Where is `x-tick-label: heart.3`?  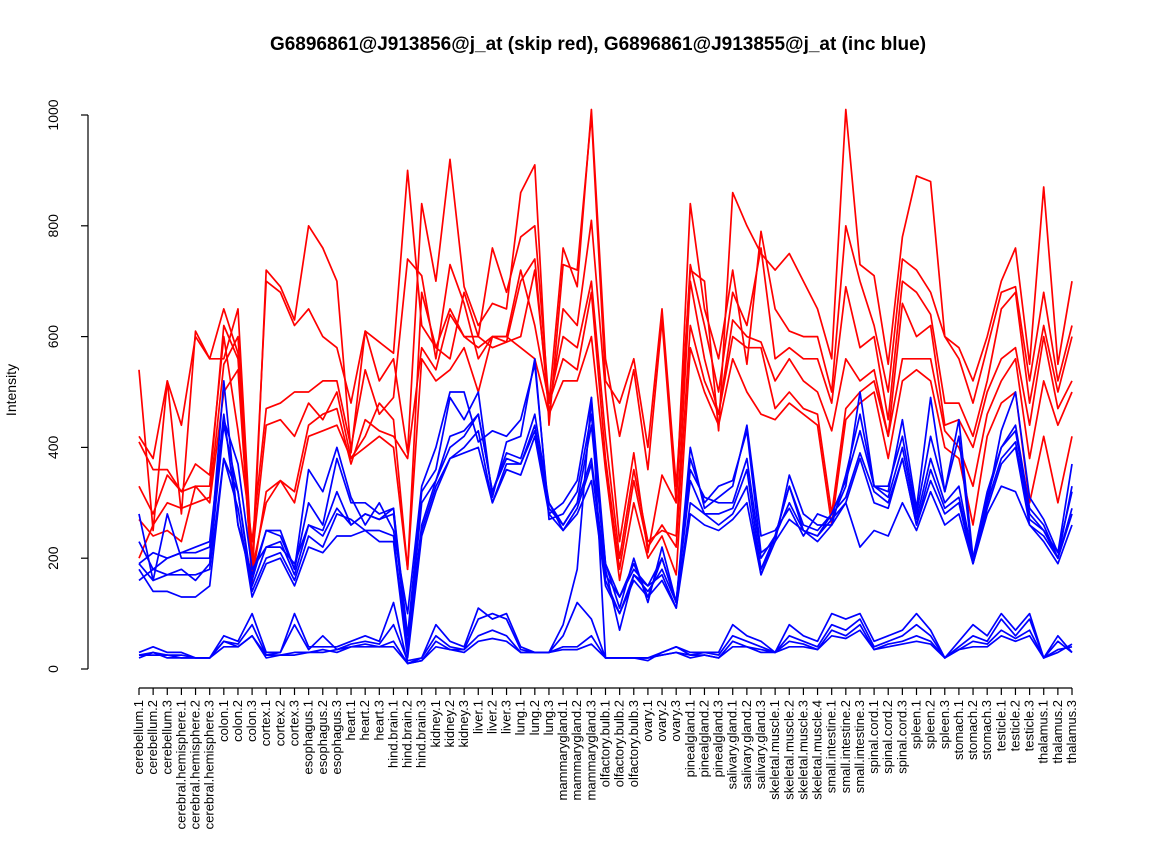 x-tick-label: heart.3 is located at coordinates (378, 720).